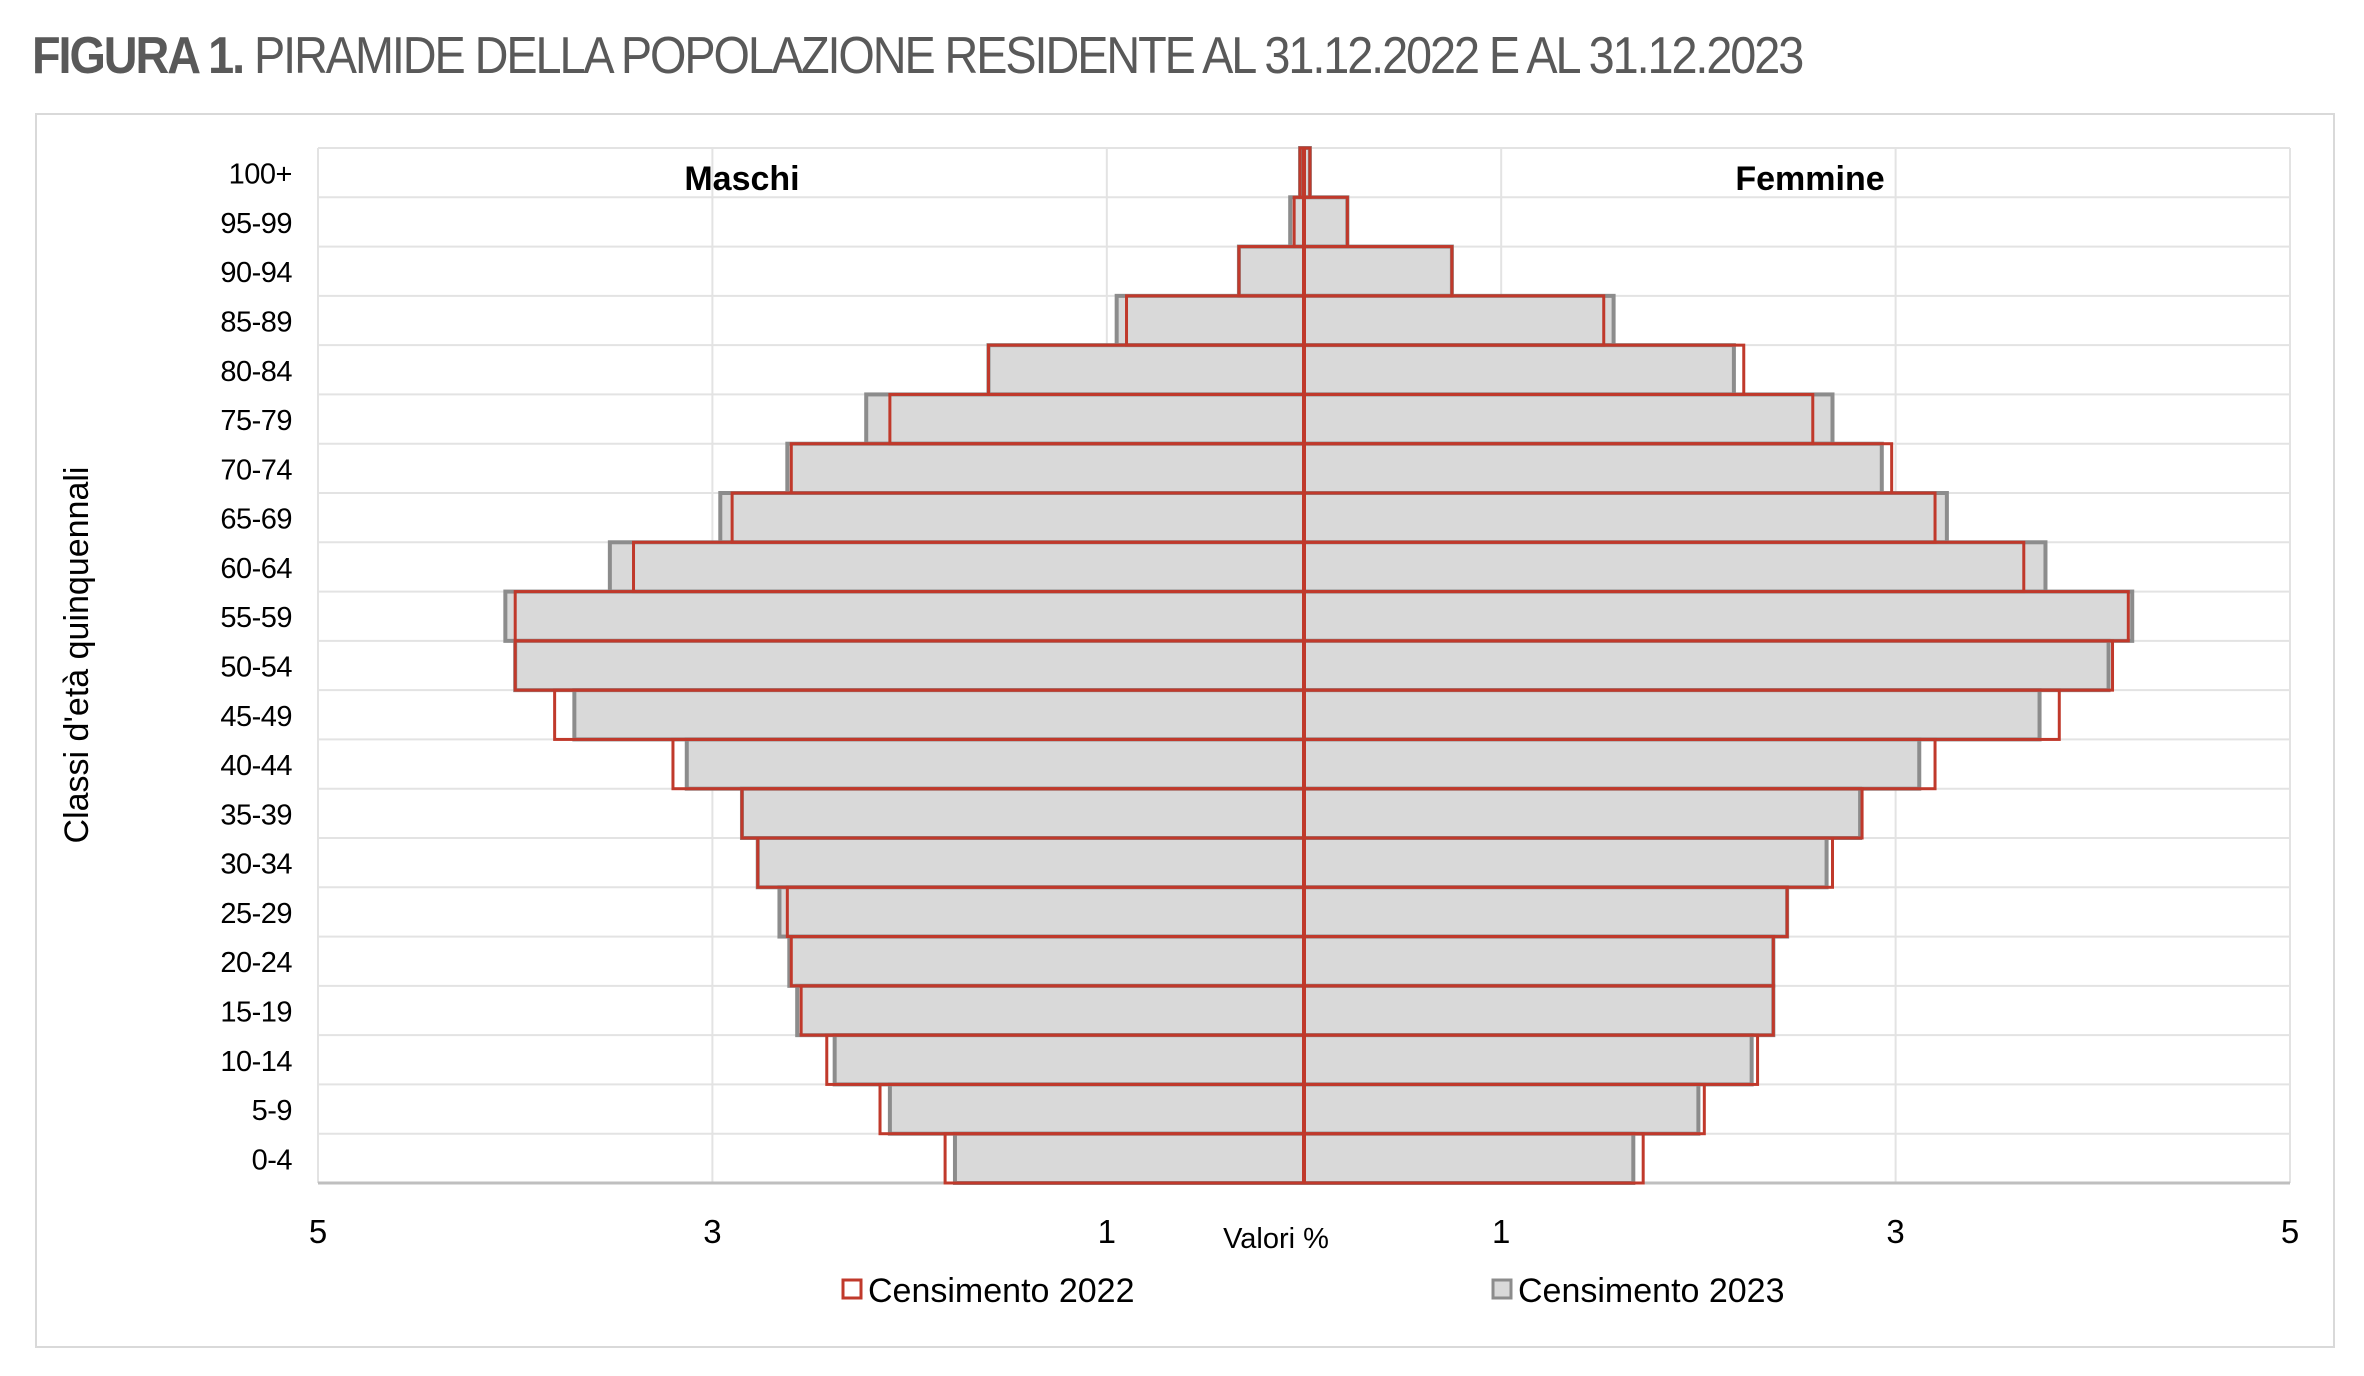 The image size is (2364, 1376). Describe the element at coordinates (256, 1013) in the screenshot. I see `y-tick-label: 15-19` at that location.